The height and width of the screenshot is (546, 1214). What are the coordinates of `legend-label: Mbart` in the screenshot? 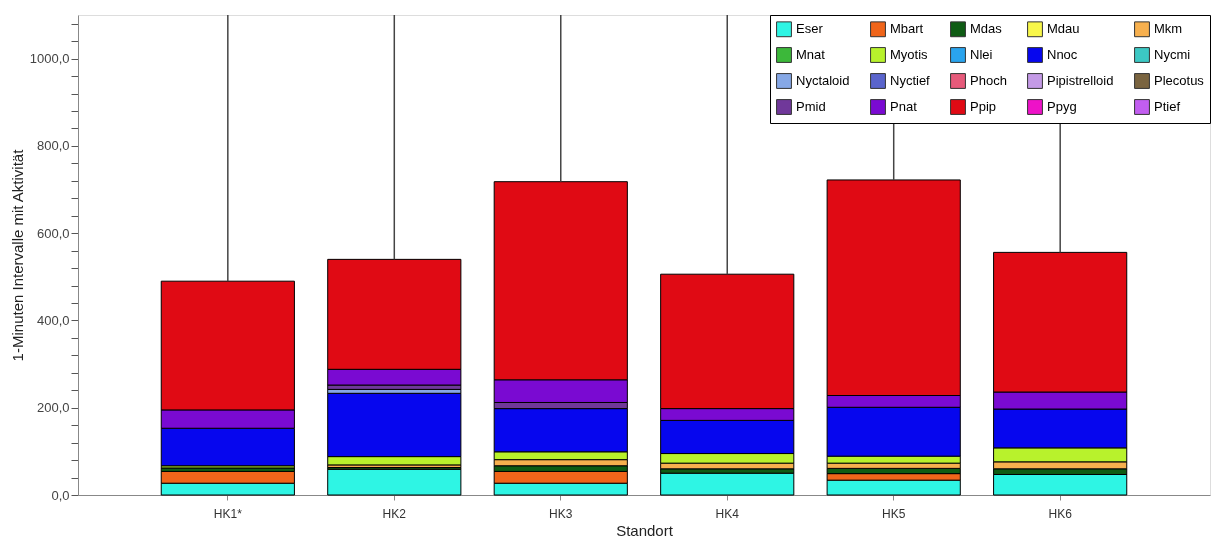 It's located at (907, 29).